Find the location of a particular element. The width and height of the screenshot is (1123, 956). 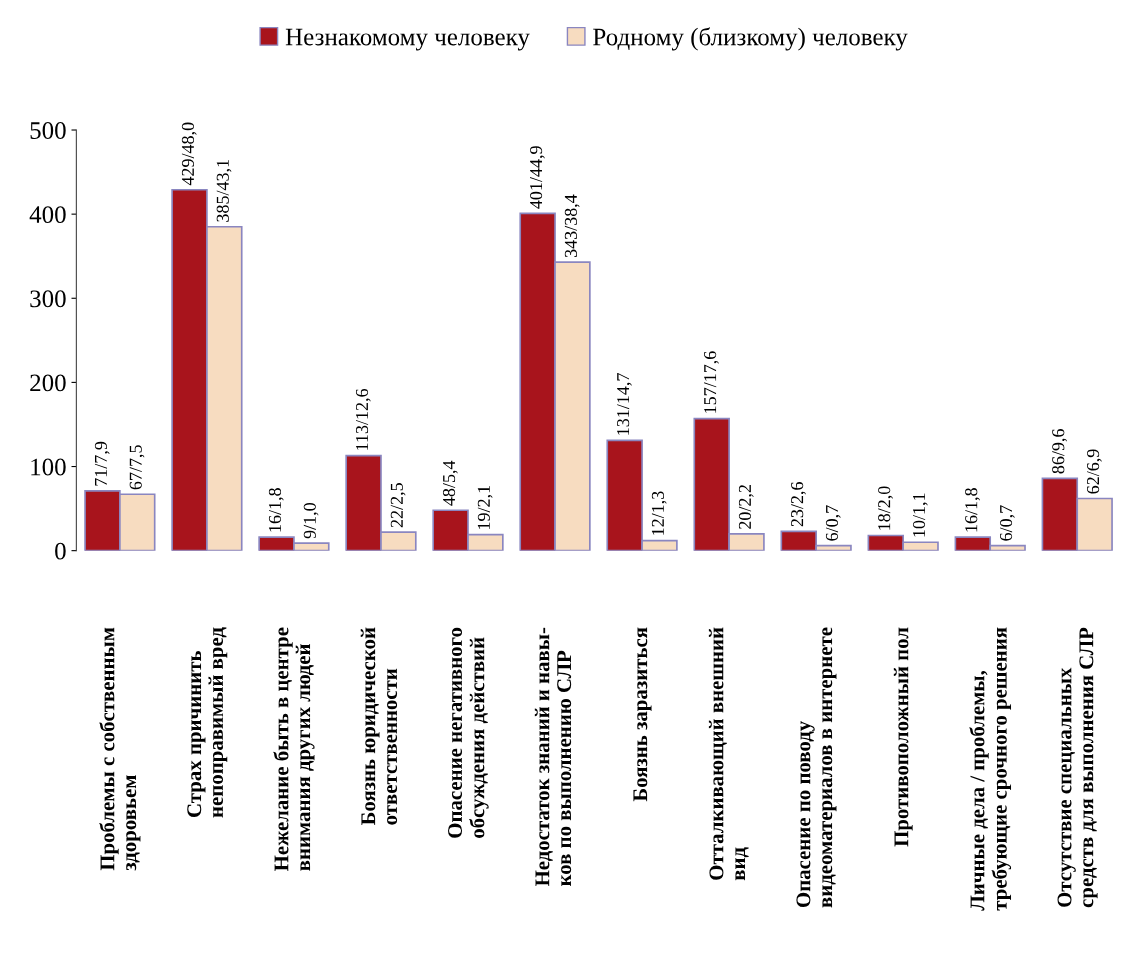

data-label: 71/7,9 is located at coordinates (102, 463).